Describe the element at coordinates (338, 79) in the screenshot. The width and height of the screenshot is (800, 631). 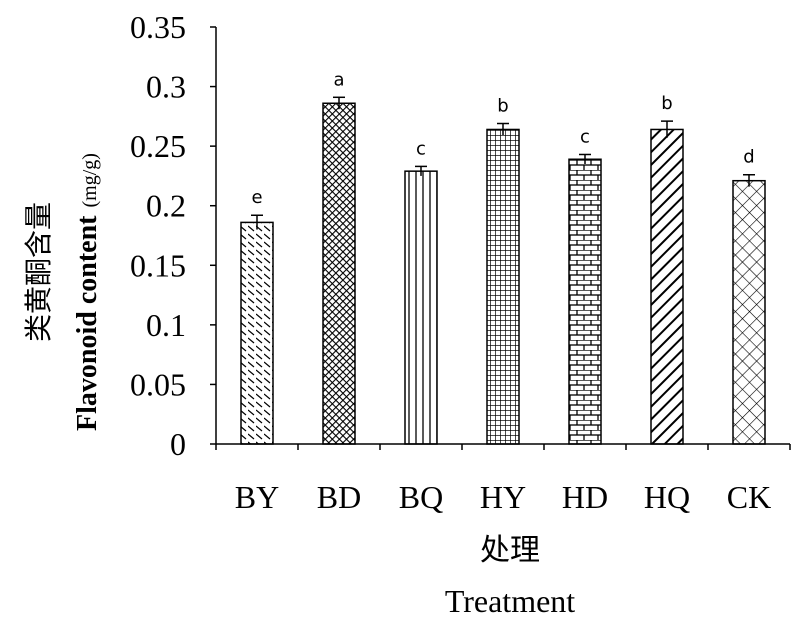
I see `significance-label: a` at that location.